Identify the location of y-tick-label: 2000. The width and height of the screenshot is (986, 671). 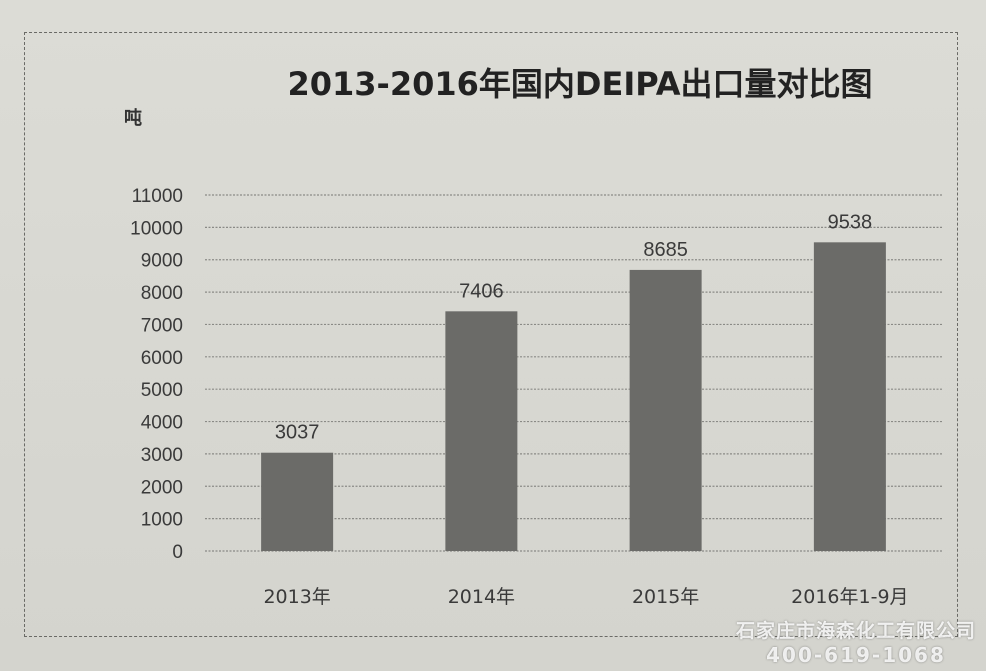
(162, 487).